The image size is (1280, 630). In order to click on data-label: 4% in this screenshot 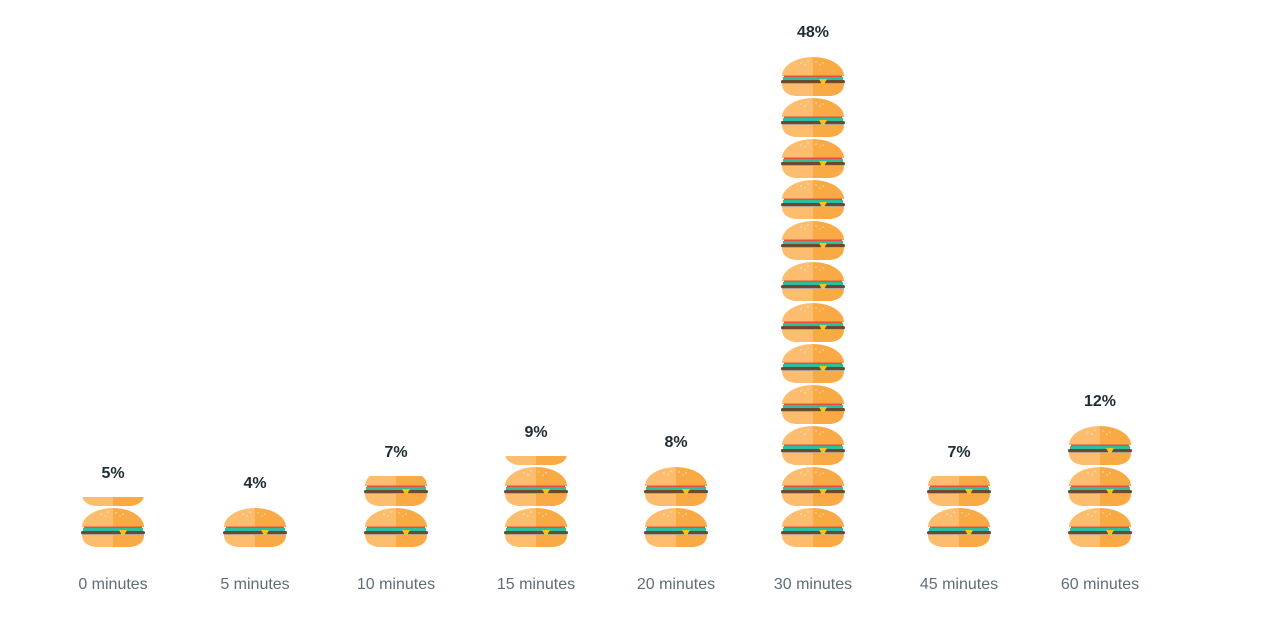, I will do `click(255, 483)`.